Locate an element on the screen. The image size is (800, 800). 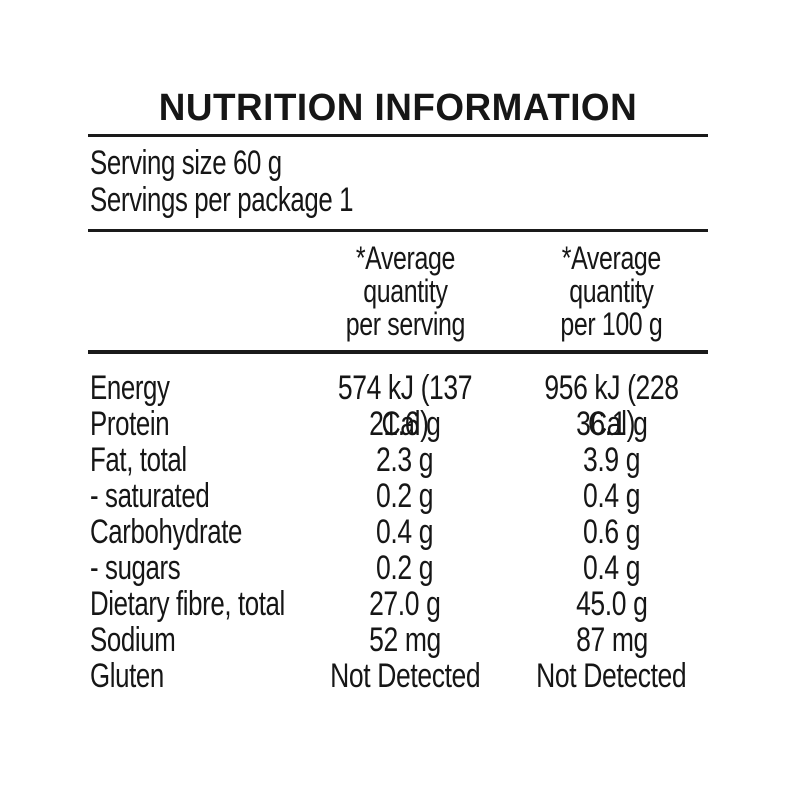
value-per-100g: 45.0 g is located at coordinates (611, 604).